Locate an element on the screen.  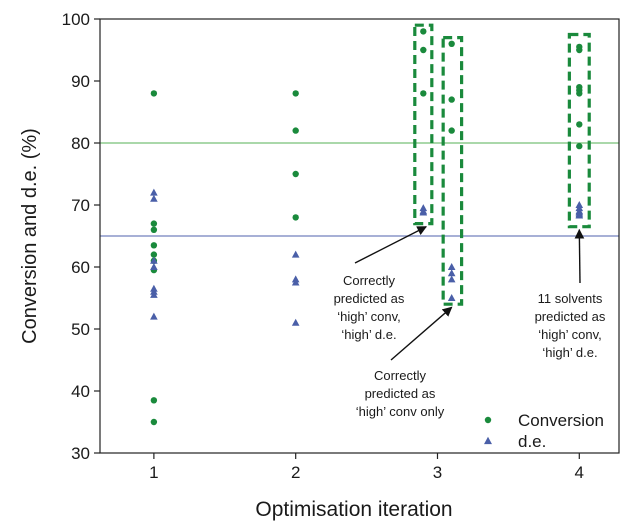
y-tick-label-4: 70 is located at coordinates (80, 205).